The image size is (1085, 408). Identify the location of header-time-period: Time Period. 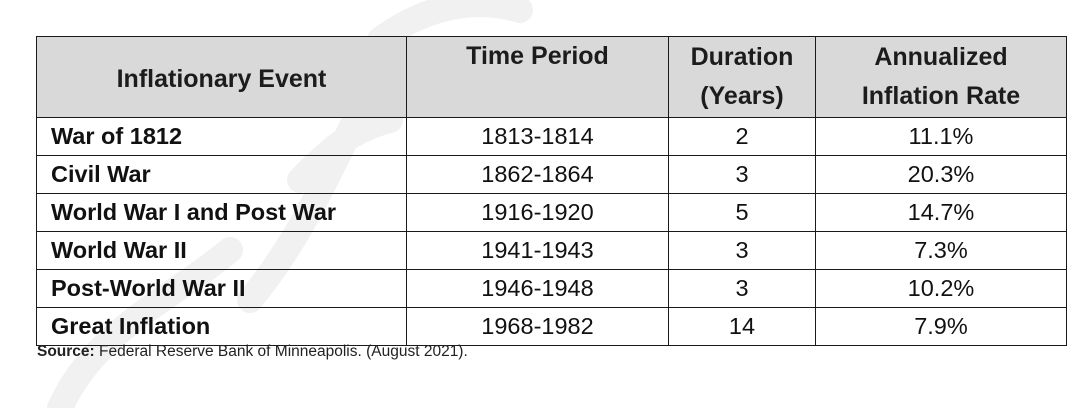
(537, 77).